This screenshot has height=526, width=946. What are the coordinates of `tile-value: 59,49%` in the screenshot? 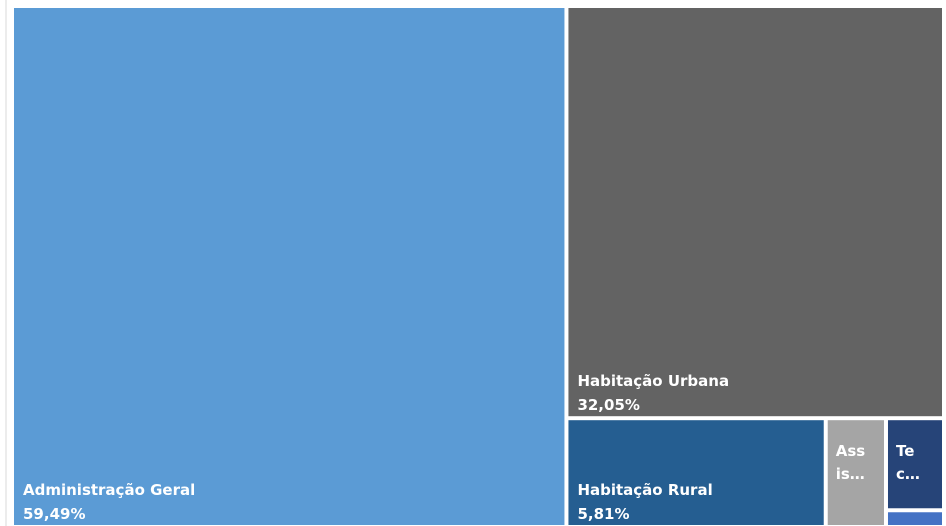 It's located at (54, 514).